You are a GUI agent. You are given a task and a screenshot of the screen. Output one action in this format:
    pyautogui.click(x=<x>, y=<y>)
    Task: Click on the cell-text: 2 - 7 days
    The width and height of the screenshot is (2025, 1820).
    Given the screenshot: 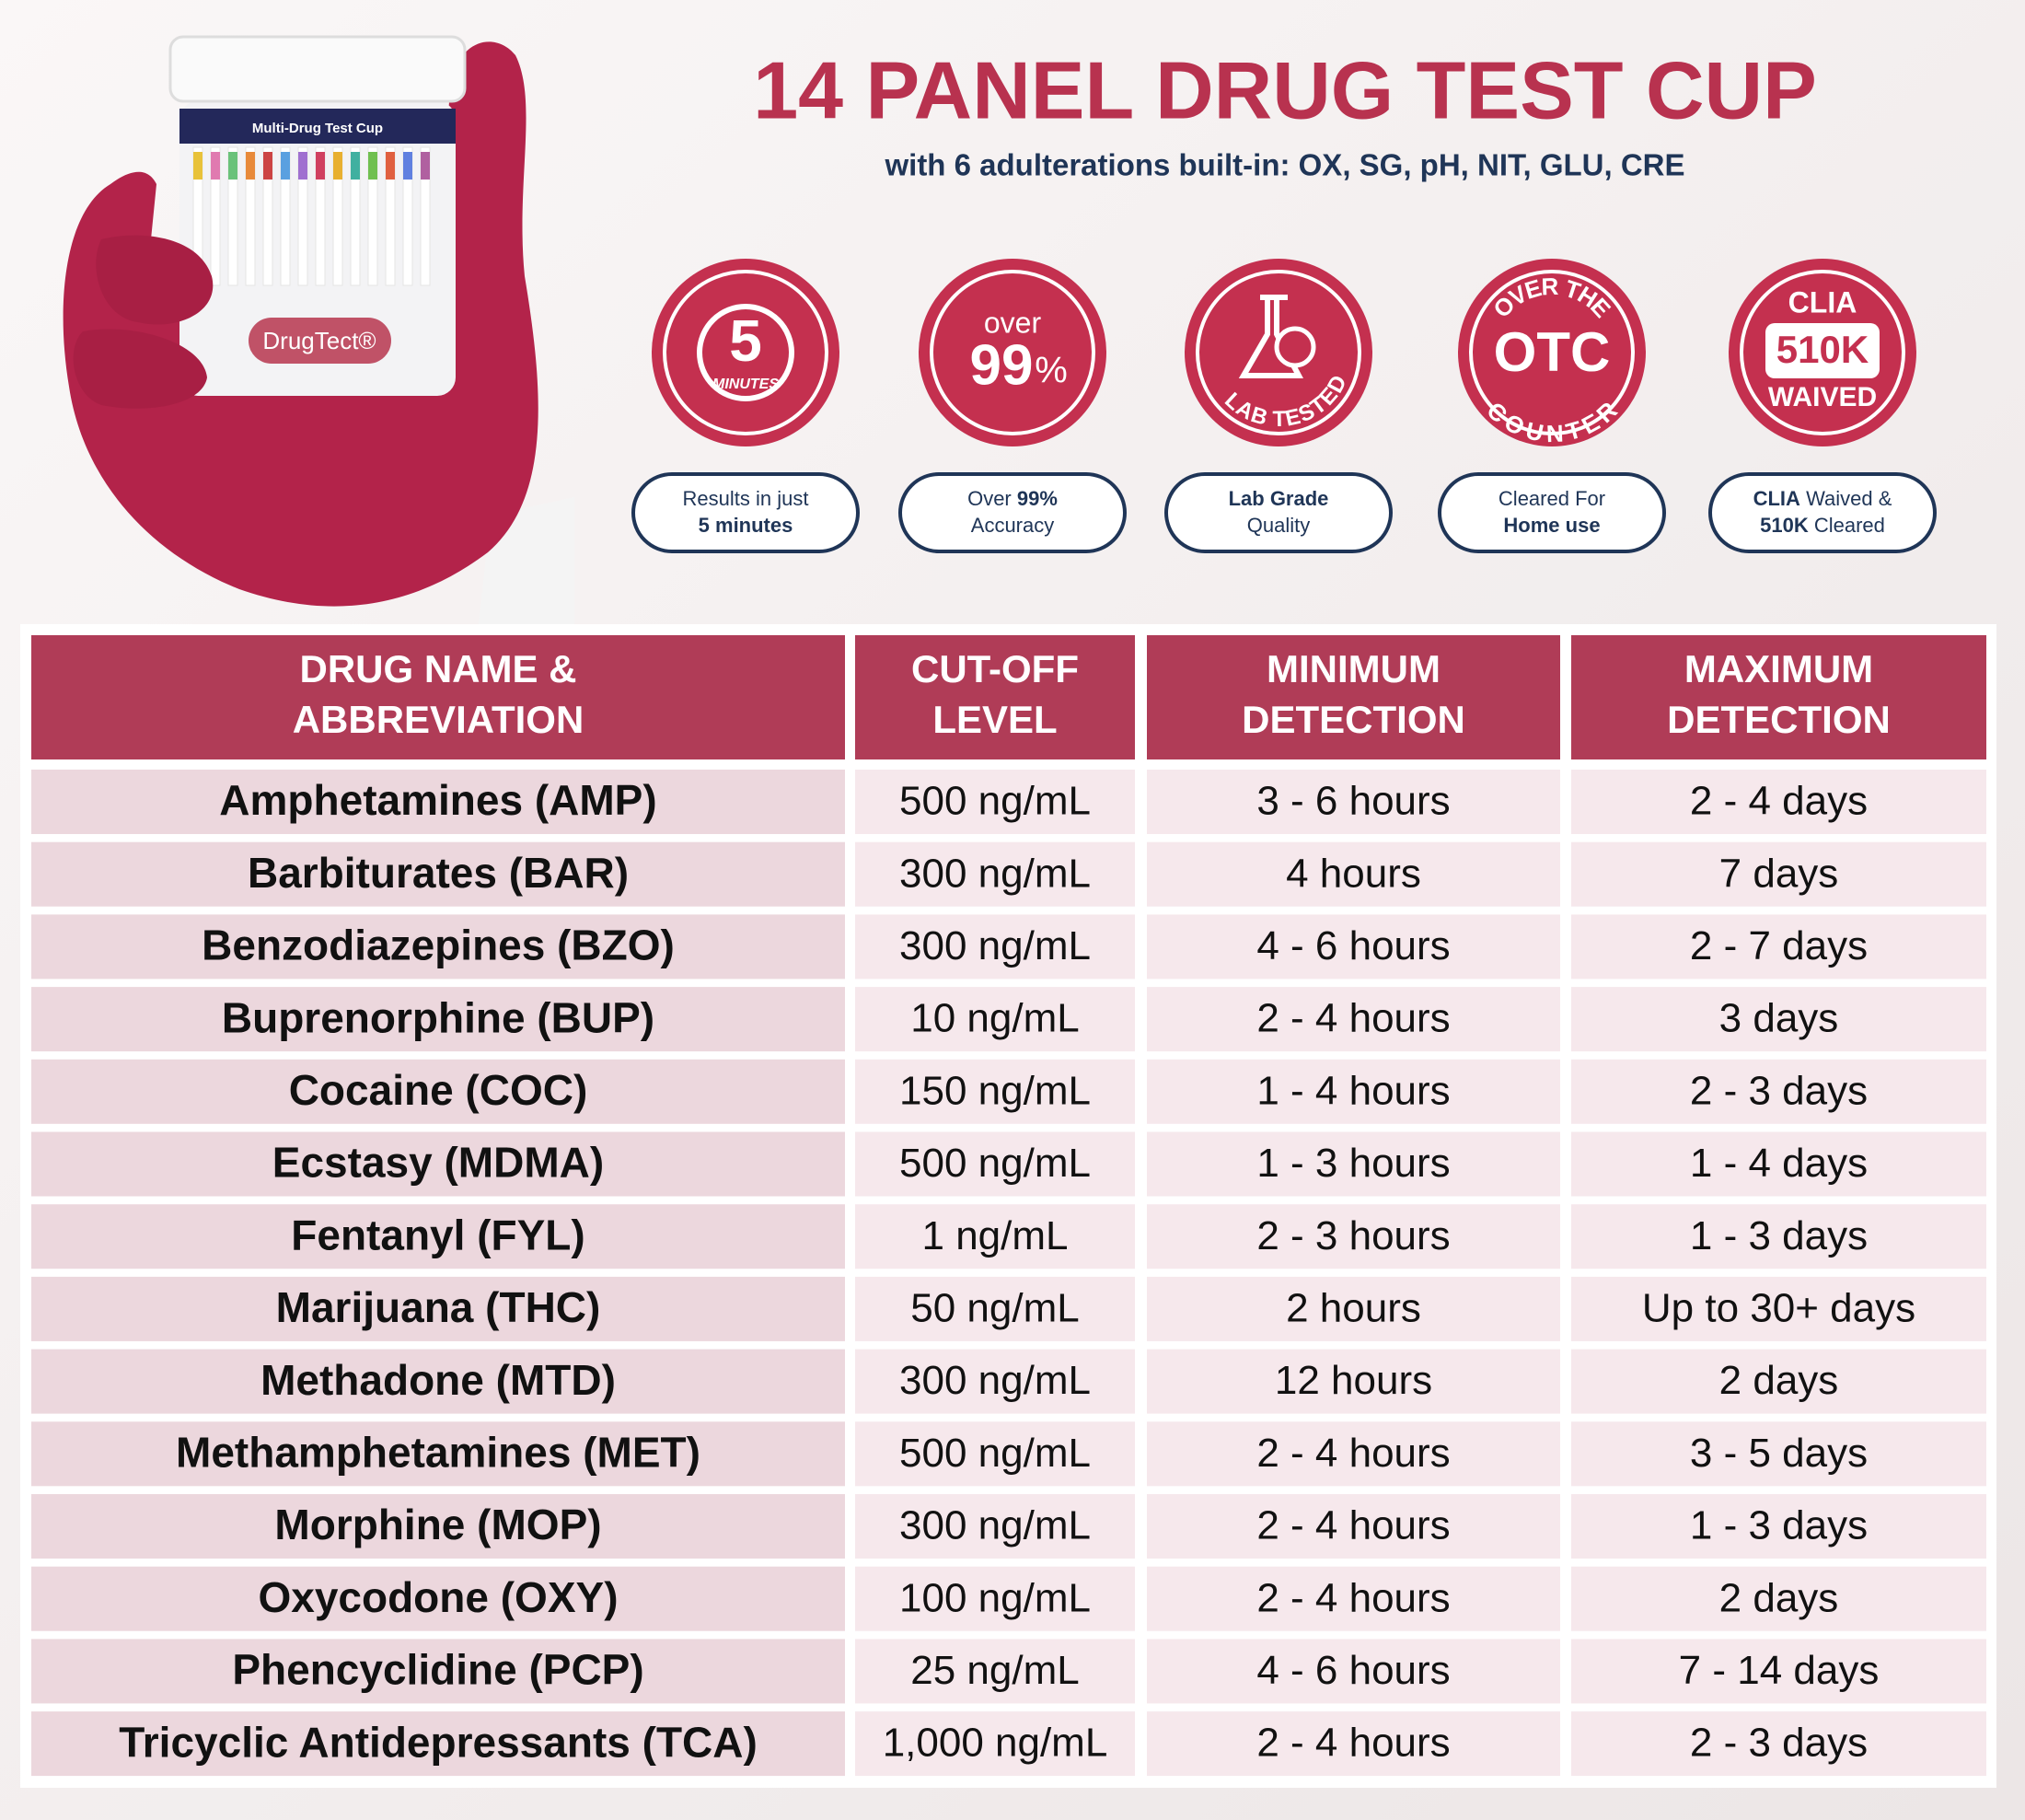 What is the action you would take?
    pyautogui.click(x=1779, y=945)
    